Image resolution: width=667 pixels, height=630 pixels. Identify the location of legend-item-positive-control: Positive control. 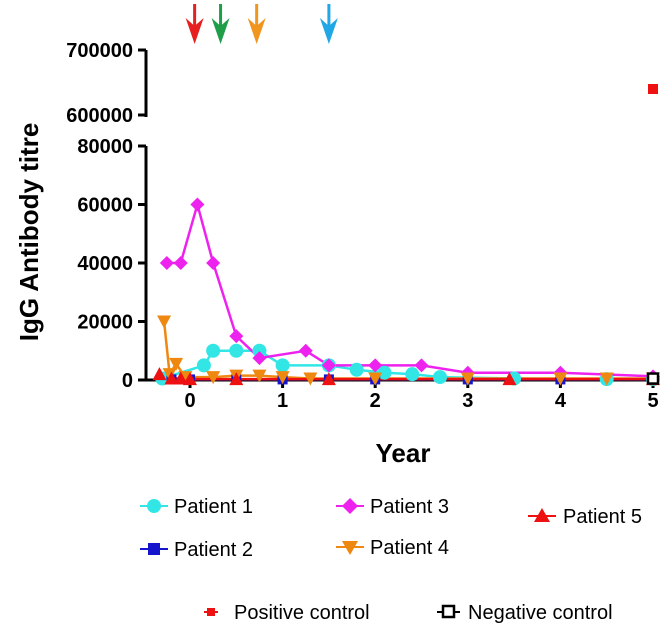
(287, 613).